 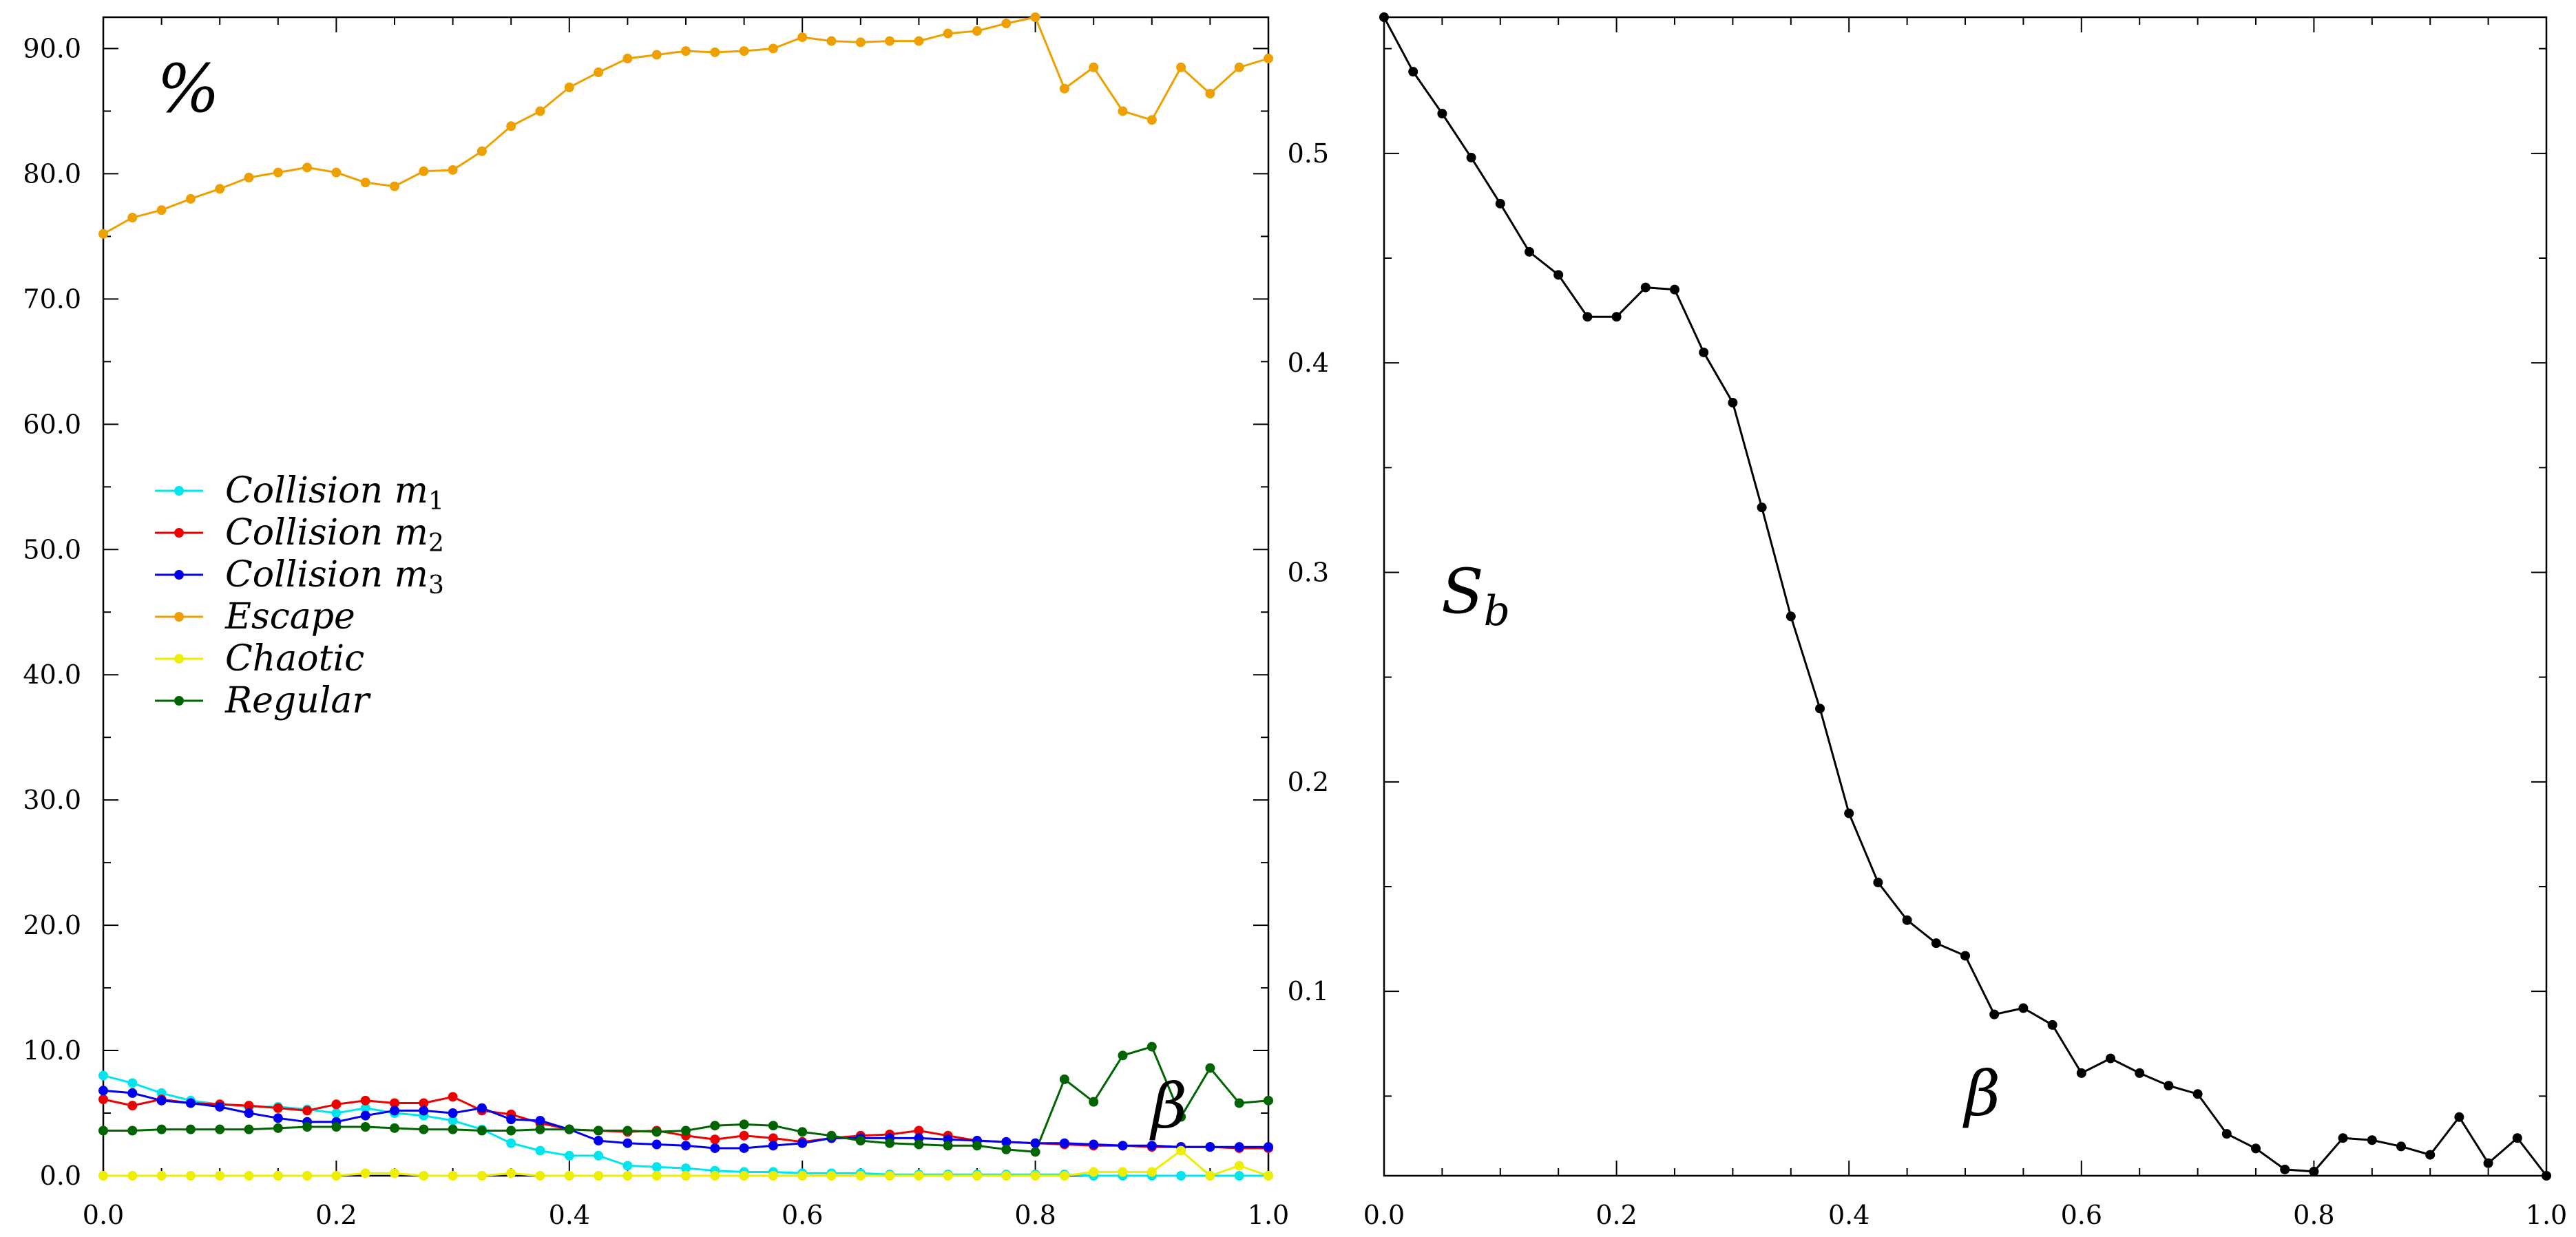 What do you see at coordinates (52, 925) in the screenshot?
I see `y-tick-label: 20.0` at bounding box center [52, 925].